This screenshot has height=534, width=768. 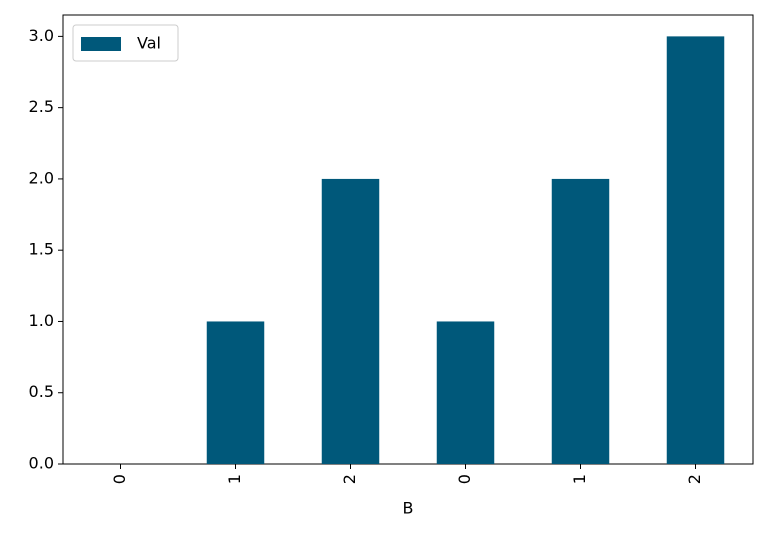 I want to click on y-tick-label: 0.5, so click(x=41, y=391).